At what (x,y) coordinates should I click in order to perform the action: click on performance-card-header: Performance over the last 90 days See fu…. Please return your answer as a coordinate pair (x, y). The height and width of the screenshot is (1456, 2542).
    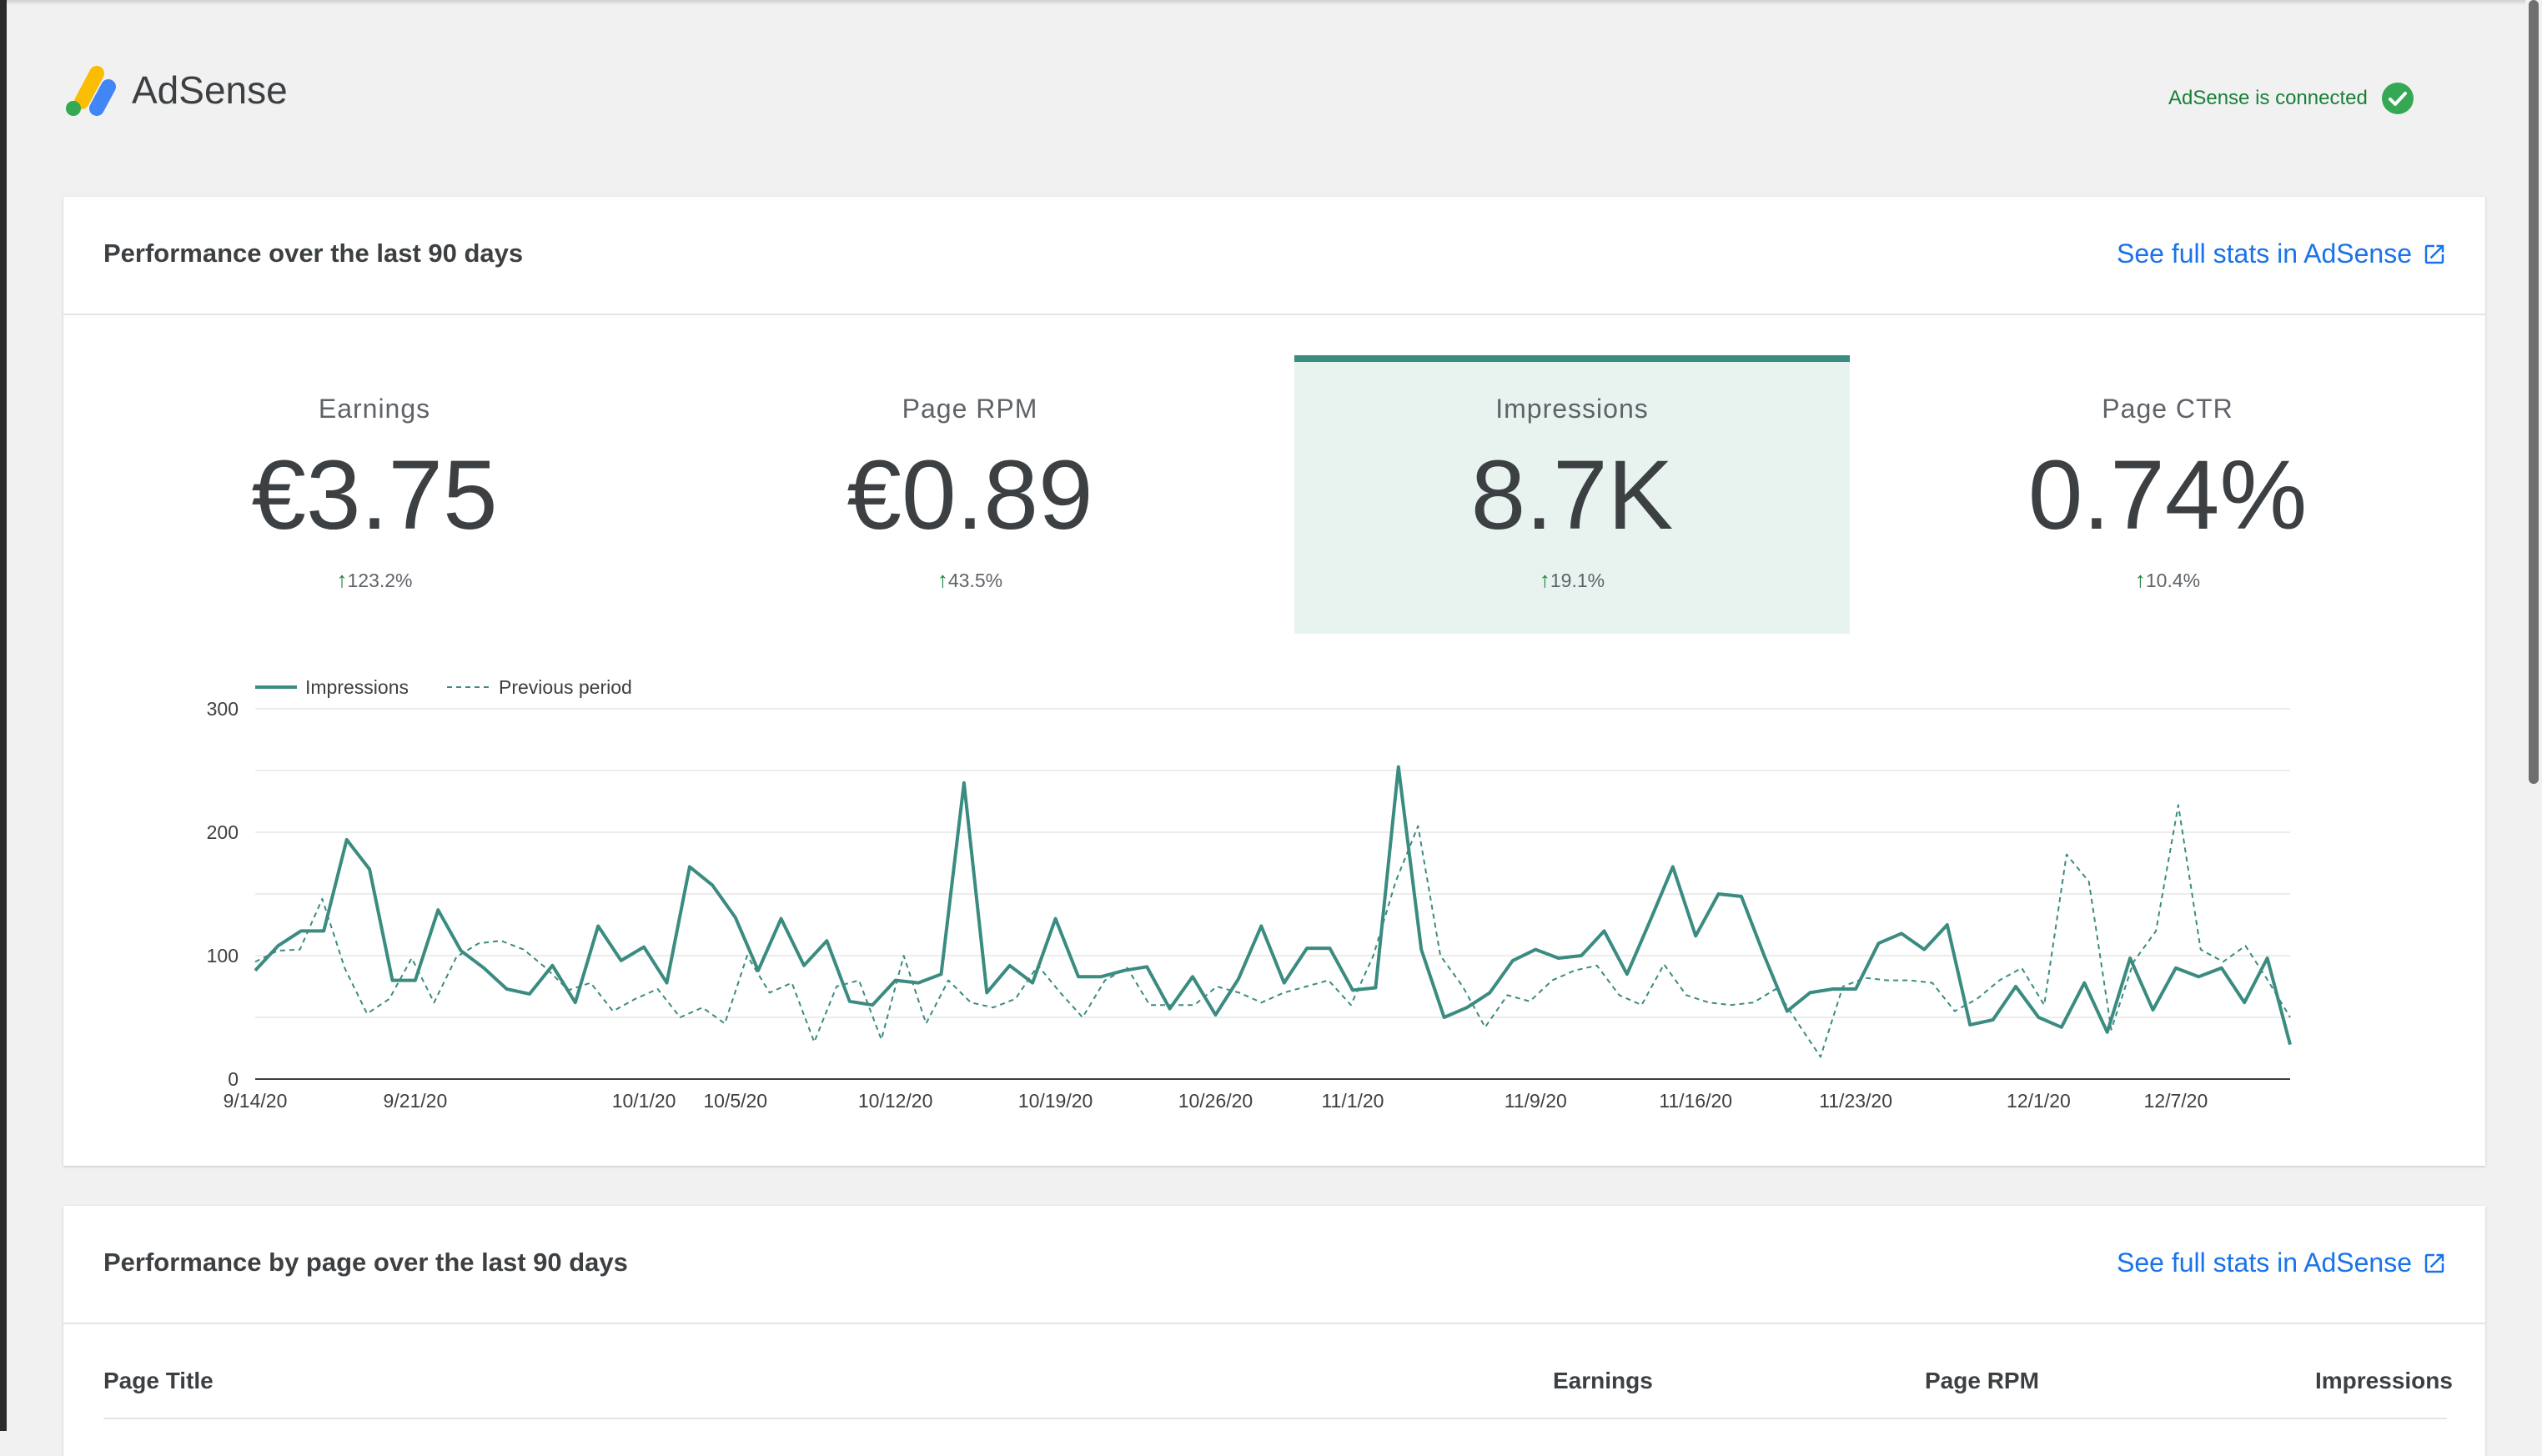
    Looking at the image, I should click on (1274, 256).